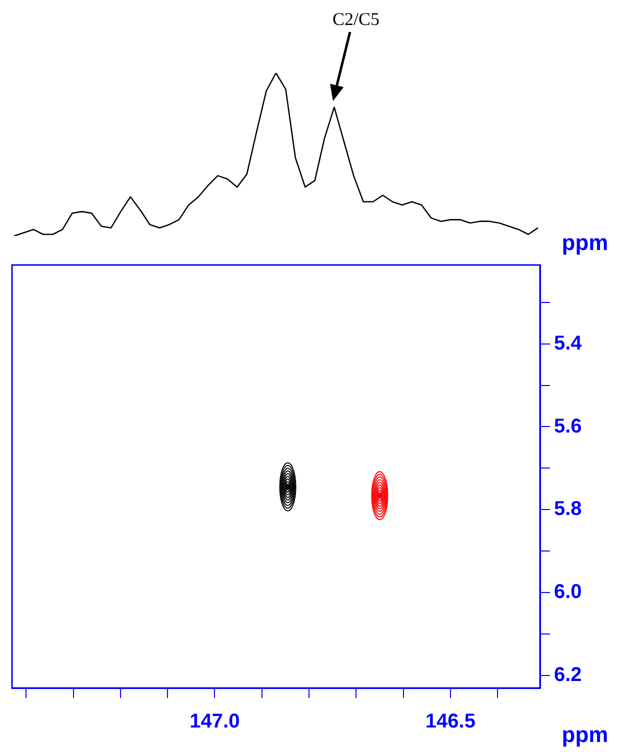 The width and height of the screenshot is (624, 752). Describe the element at coordinates (568, 343) in the screenshot. I see `y-tick-label: 5.4` at that location.